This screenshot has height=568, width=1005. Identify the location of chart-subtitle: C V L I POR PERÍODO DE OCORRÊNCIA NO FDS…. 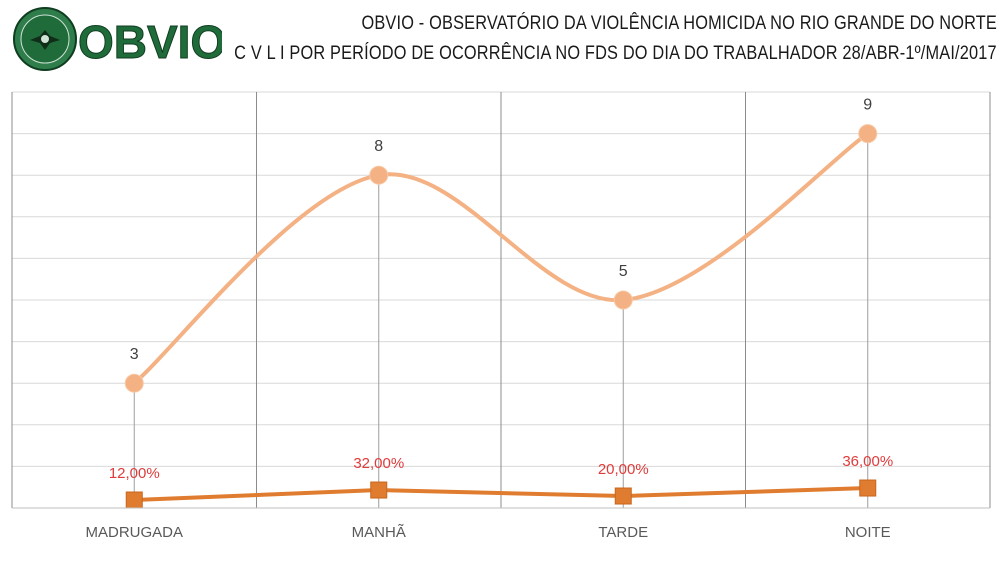
(615, 53).